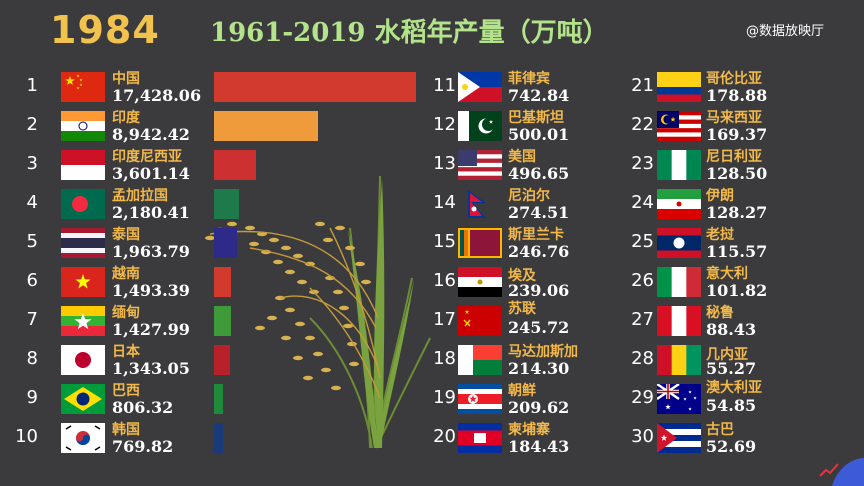 The image size is (864, 486). I want to click on value-label: 52.69, so click(731, 446).